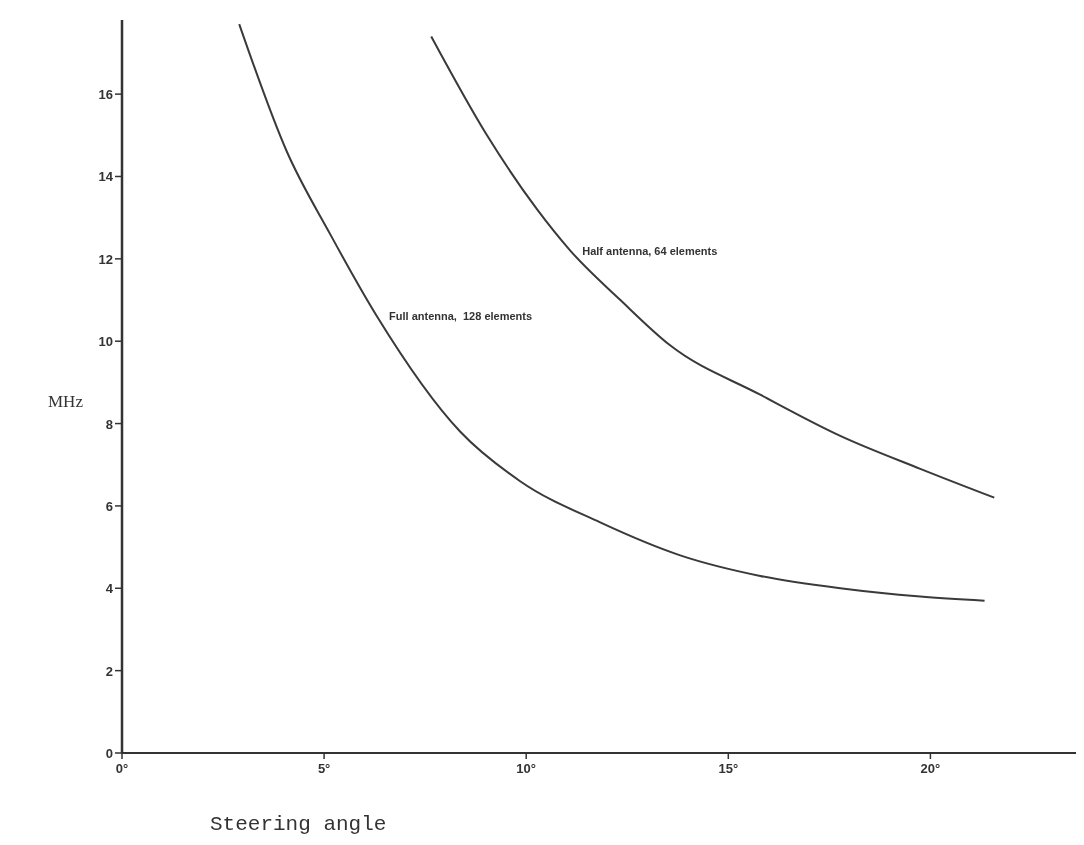  I want to click on y-tick-label: 12, so click(105, 259).